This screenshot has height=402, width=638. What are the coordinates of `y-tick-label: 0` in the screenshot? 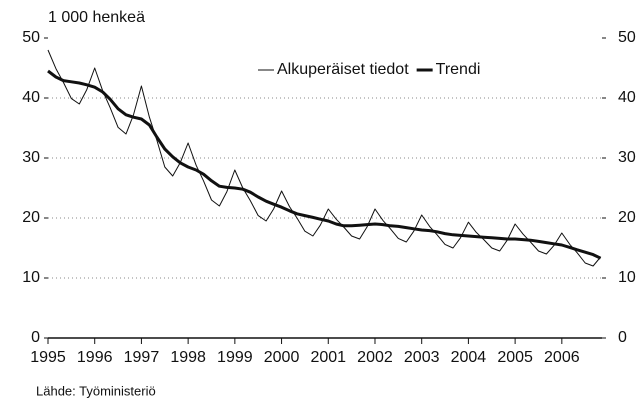 It's located at (35, 337).